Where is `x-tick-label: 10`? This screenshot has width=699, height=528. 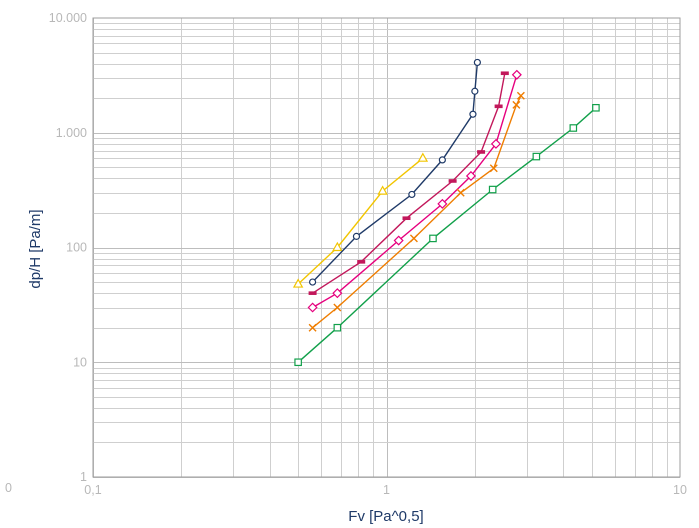 x-tick-label: 10 is located at coordinates (680, 490).